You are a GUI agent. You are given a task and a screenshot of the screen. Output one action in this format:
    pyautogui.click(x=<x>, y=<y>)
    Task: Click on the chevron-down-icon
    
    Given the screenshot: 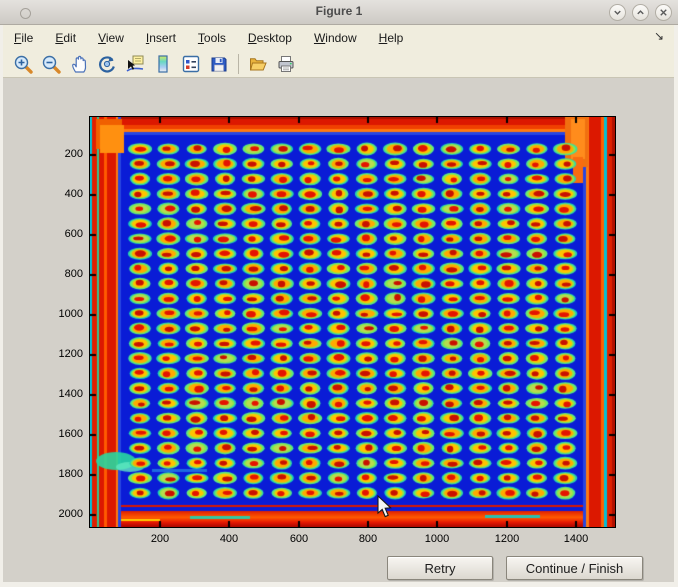 What is the action you would take?
    pyautogui.click(x=617, y=12)
    